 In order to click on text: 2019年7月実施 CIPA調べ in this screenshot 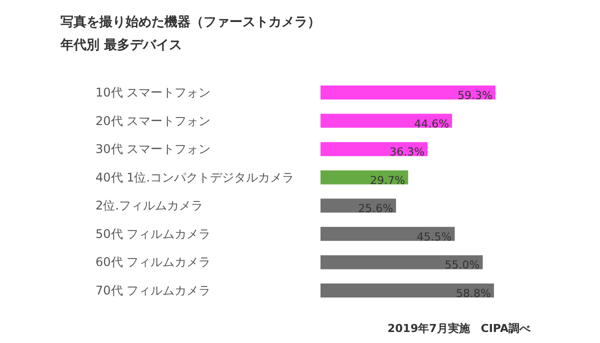, I will do `click(460, 328)`.